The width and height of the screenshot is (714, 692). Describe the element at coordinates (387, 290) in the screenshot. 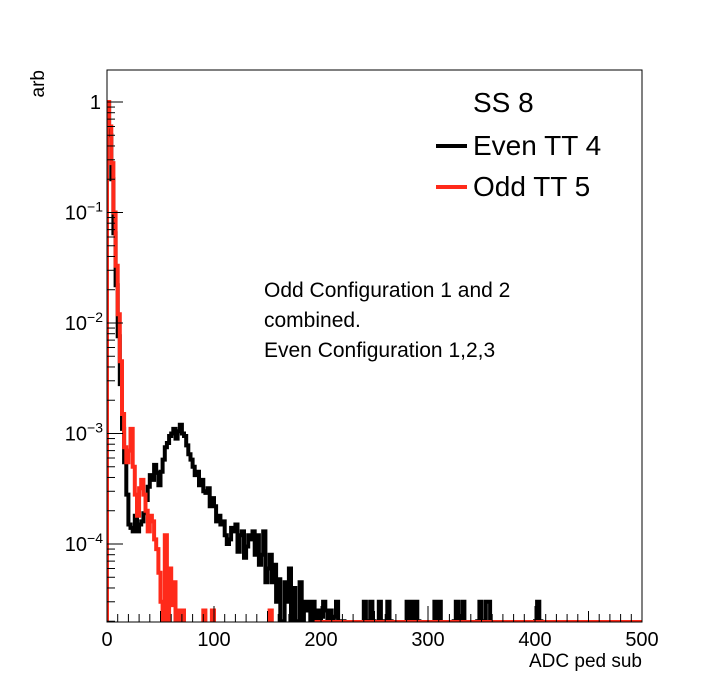

I see `annotation-line-1: Odd Configuration 1 and 2` at that location.